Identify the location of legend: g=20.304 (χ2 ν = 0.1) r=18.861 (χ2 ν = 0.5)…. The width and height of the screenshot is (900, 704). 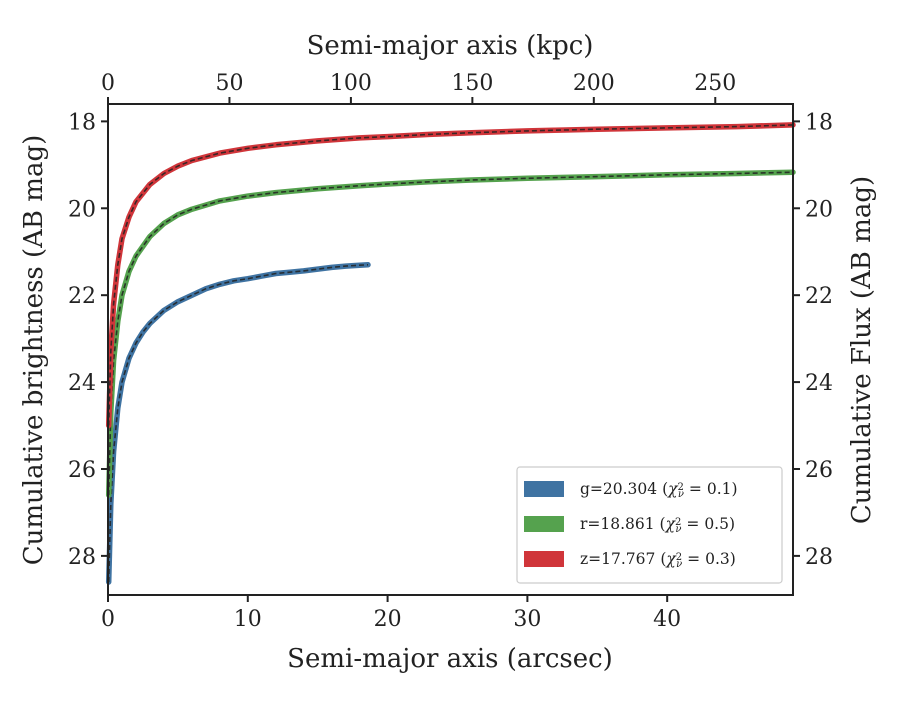
(649, 525).